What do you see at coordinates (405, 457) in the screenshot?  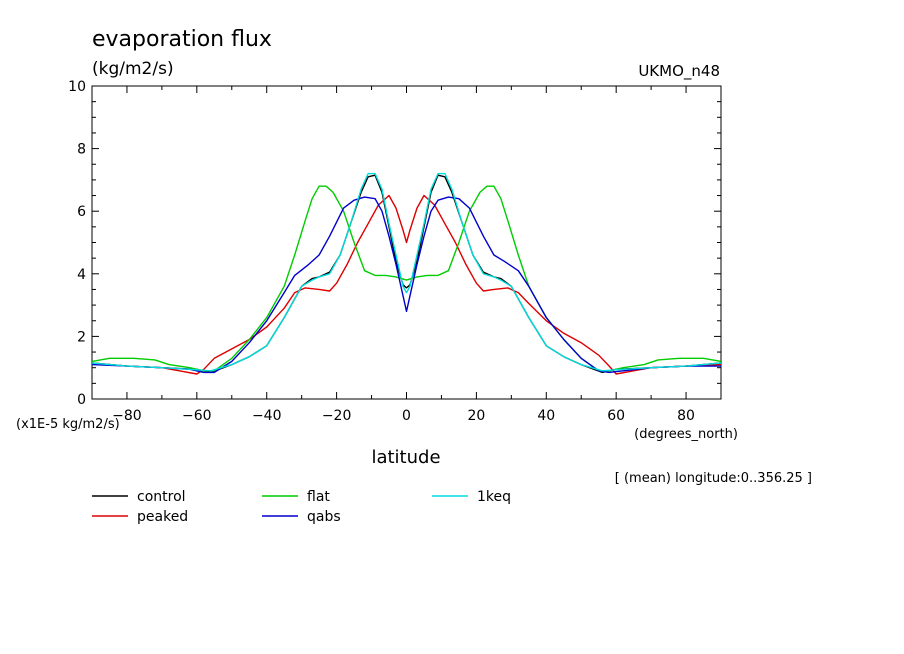 I see `x-axis-label: latitude` at bounding box center [405, 457].